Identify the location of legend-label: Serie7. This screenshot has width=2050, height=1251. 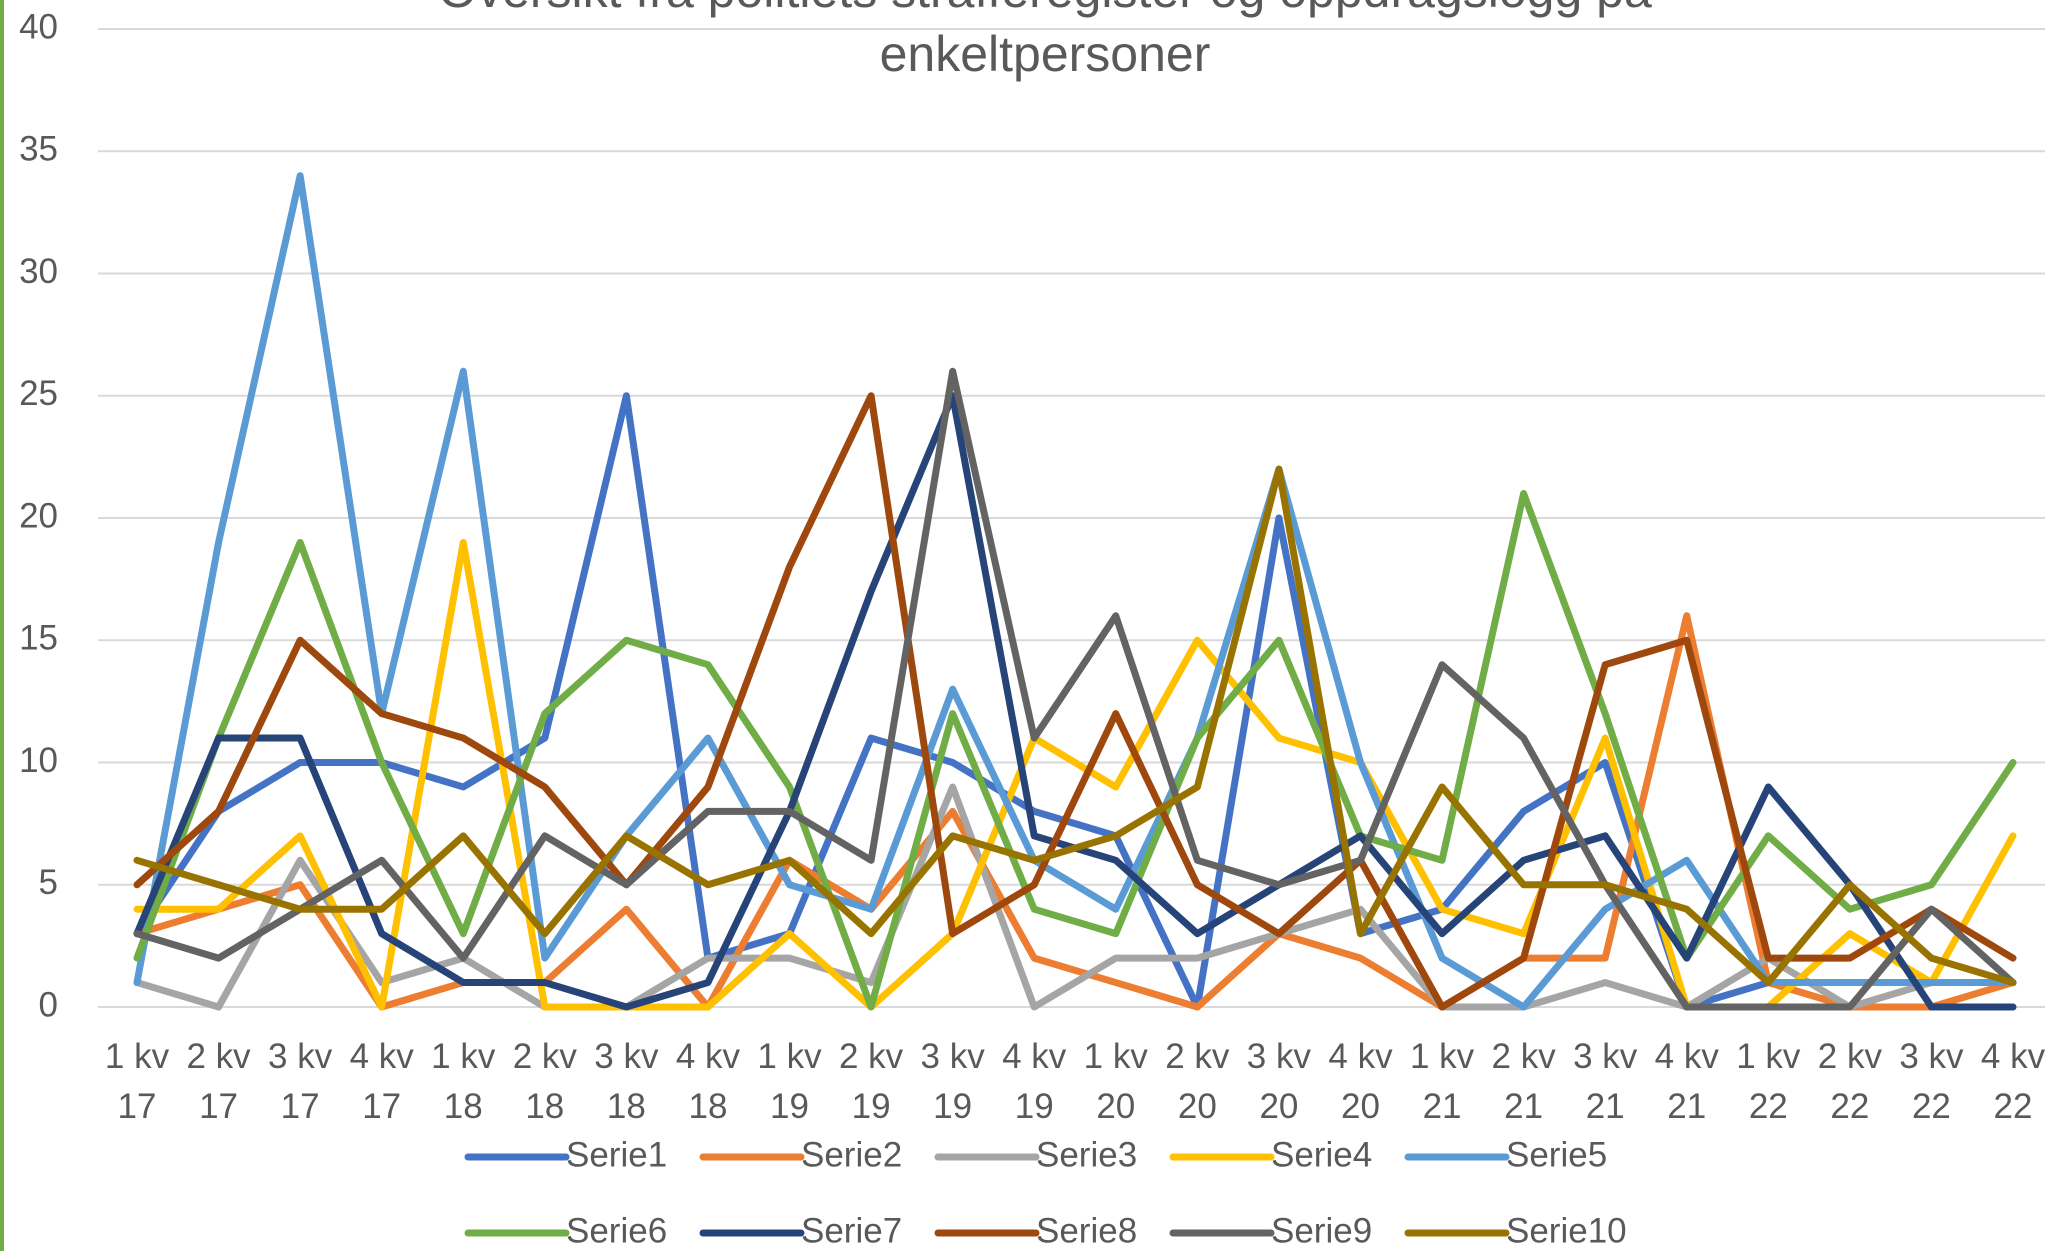
(851, 1230).